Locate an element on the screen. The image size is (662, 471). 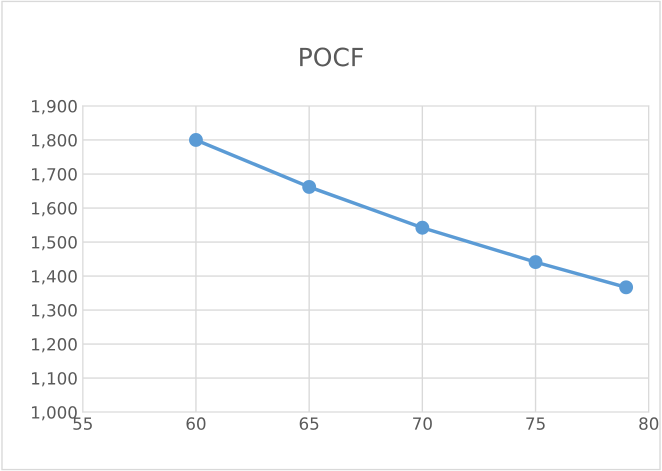
chart-title: POCF is located at coordinates (331, 57).